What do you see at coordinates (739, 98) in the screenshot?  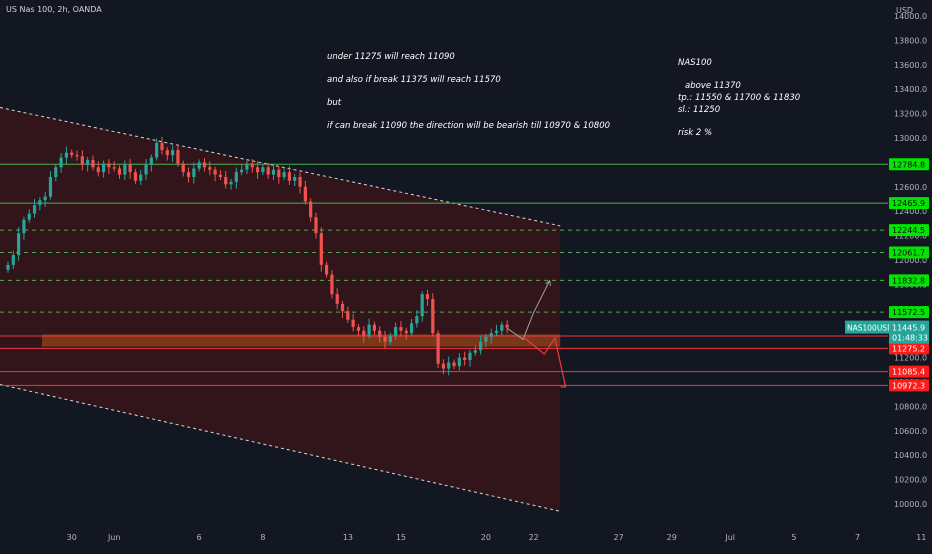 I see `note-right-3: tp.: 11550 & 11700 & 11830` at bounding box center [739, 98].